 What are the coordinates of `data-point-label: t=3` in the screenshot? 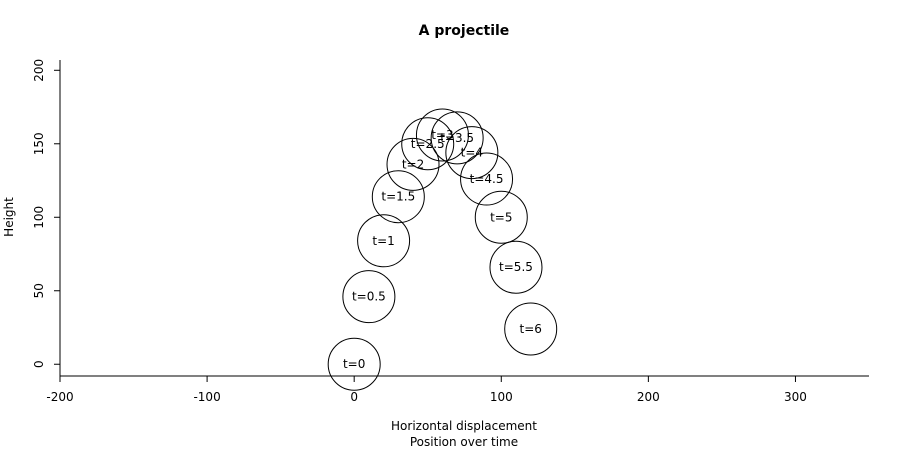 It's located at (442, 135).